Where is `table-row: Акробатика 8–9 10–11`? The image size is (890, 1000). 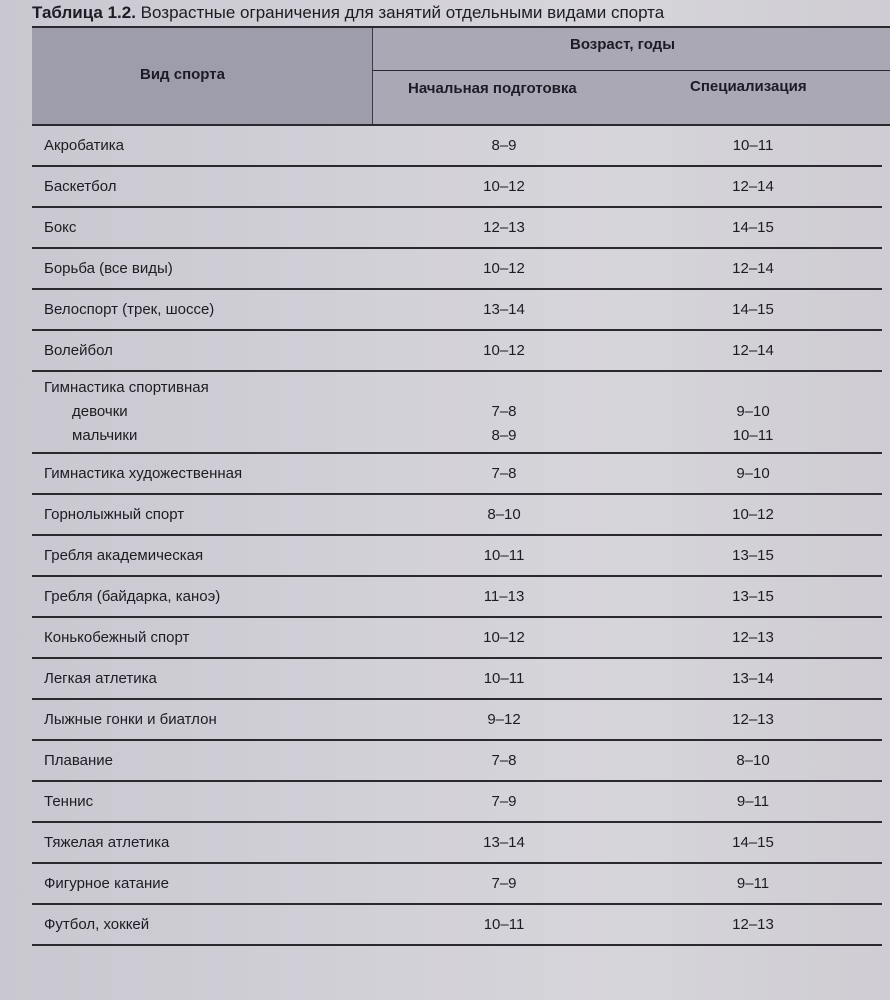
table-row: Акробатика 8–9 10–11 is located at coordinates (457, 146).